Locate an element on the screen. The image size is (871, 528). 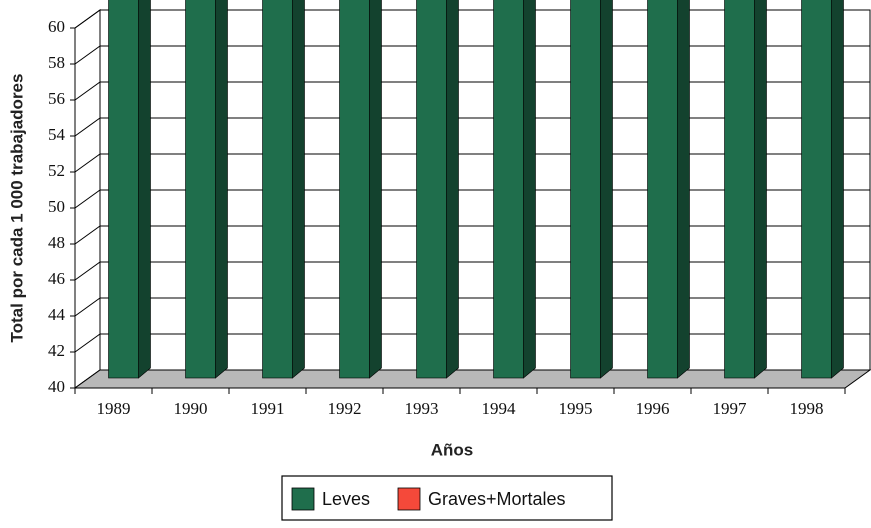
y-tick-label: 42 is located at coordinates (56, 350).